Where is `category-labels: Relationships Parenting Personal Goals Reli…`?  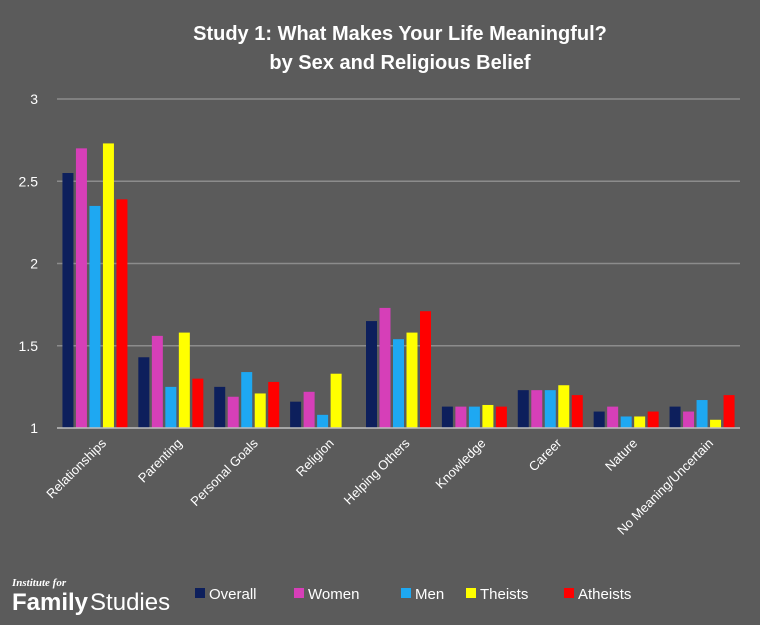 category-labels: Relationships Parenting Personal Goals Reli… is located at coordinates (379, 486).